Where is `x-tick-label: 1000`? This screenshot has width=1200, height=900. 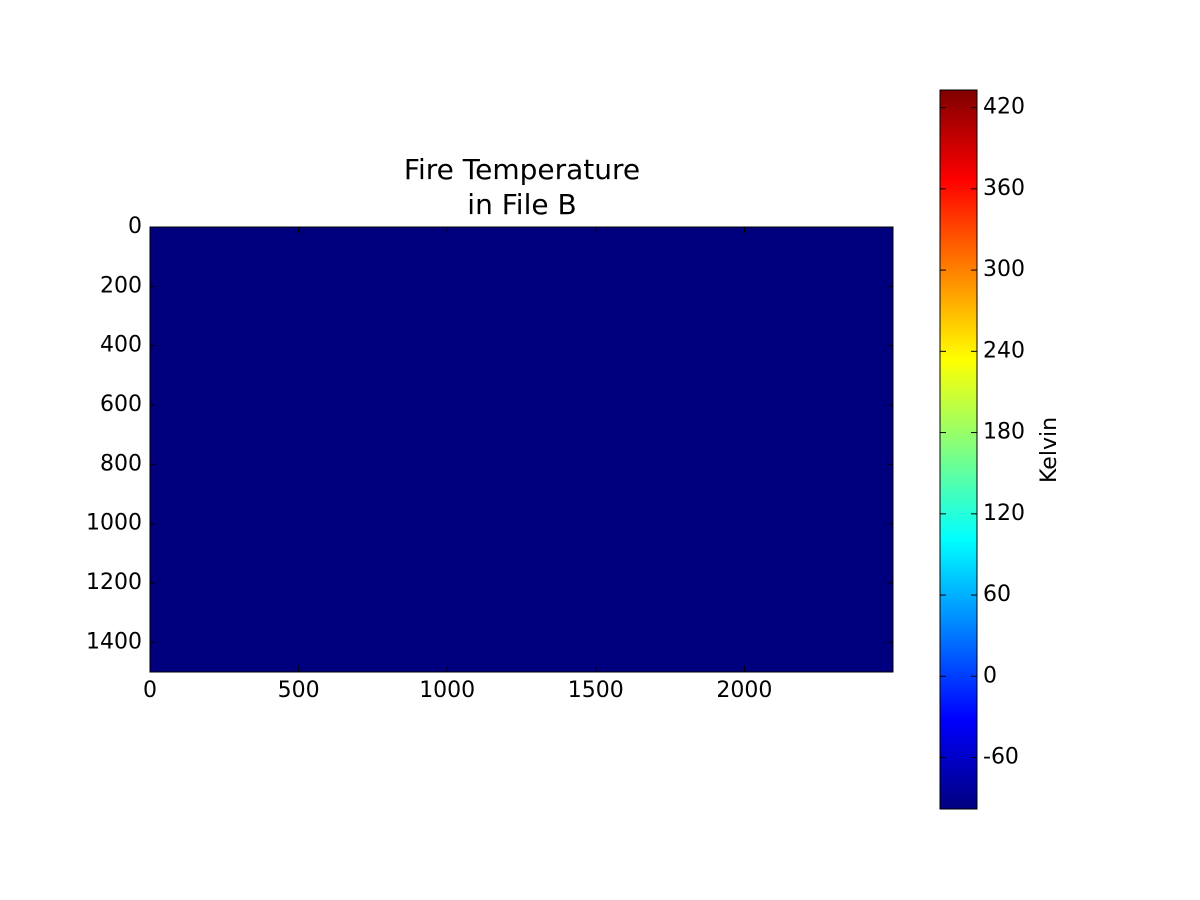 x-tick-label: 1000 is located at coordinates (447, 690).